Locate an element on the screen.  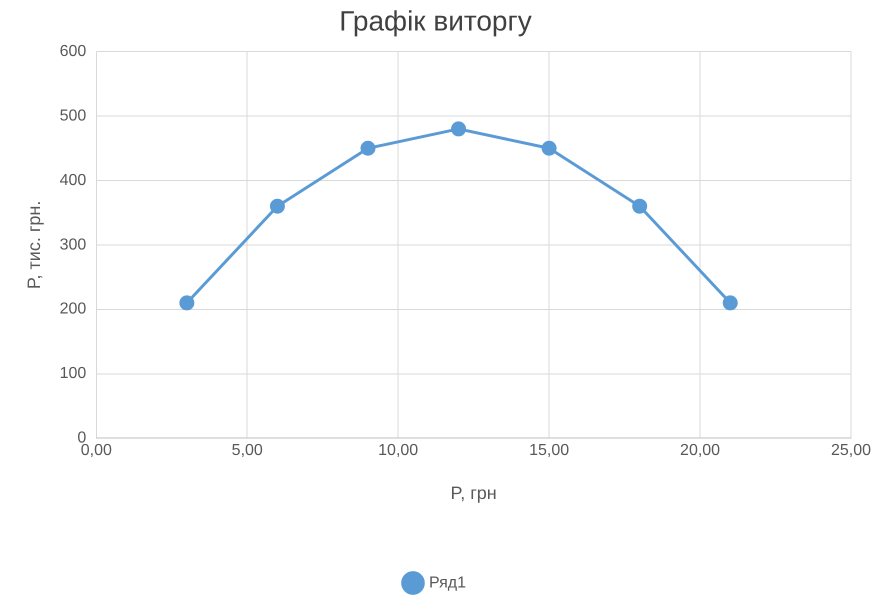
y-tick-label: 400 is located at coordinates (73, 180).